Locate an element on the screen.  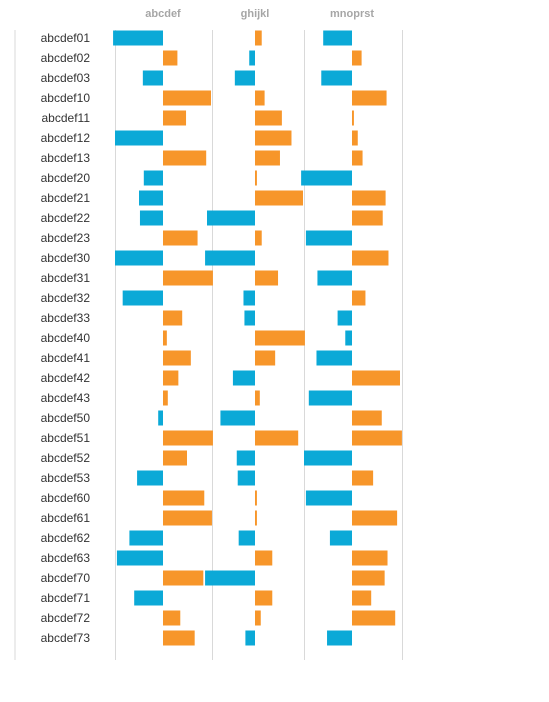
bar-ghijkl-abcdef03 is located at coordinates (244, 78).